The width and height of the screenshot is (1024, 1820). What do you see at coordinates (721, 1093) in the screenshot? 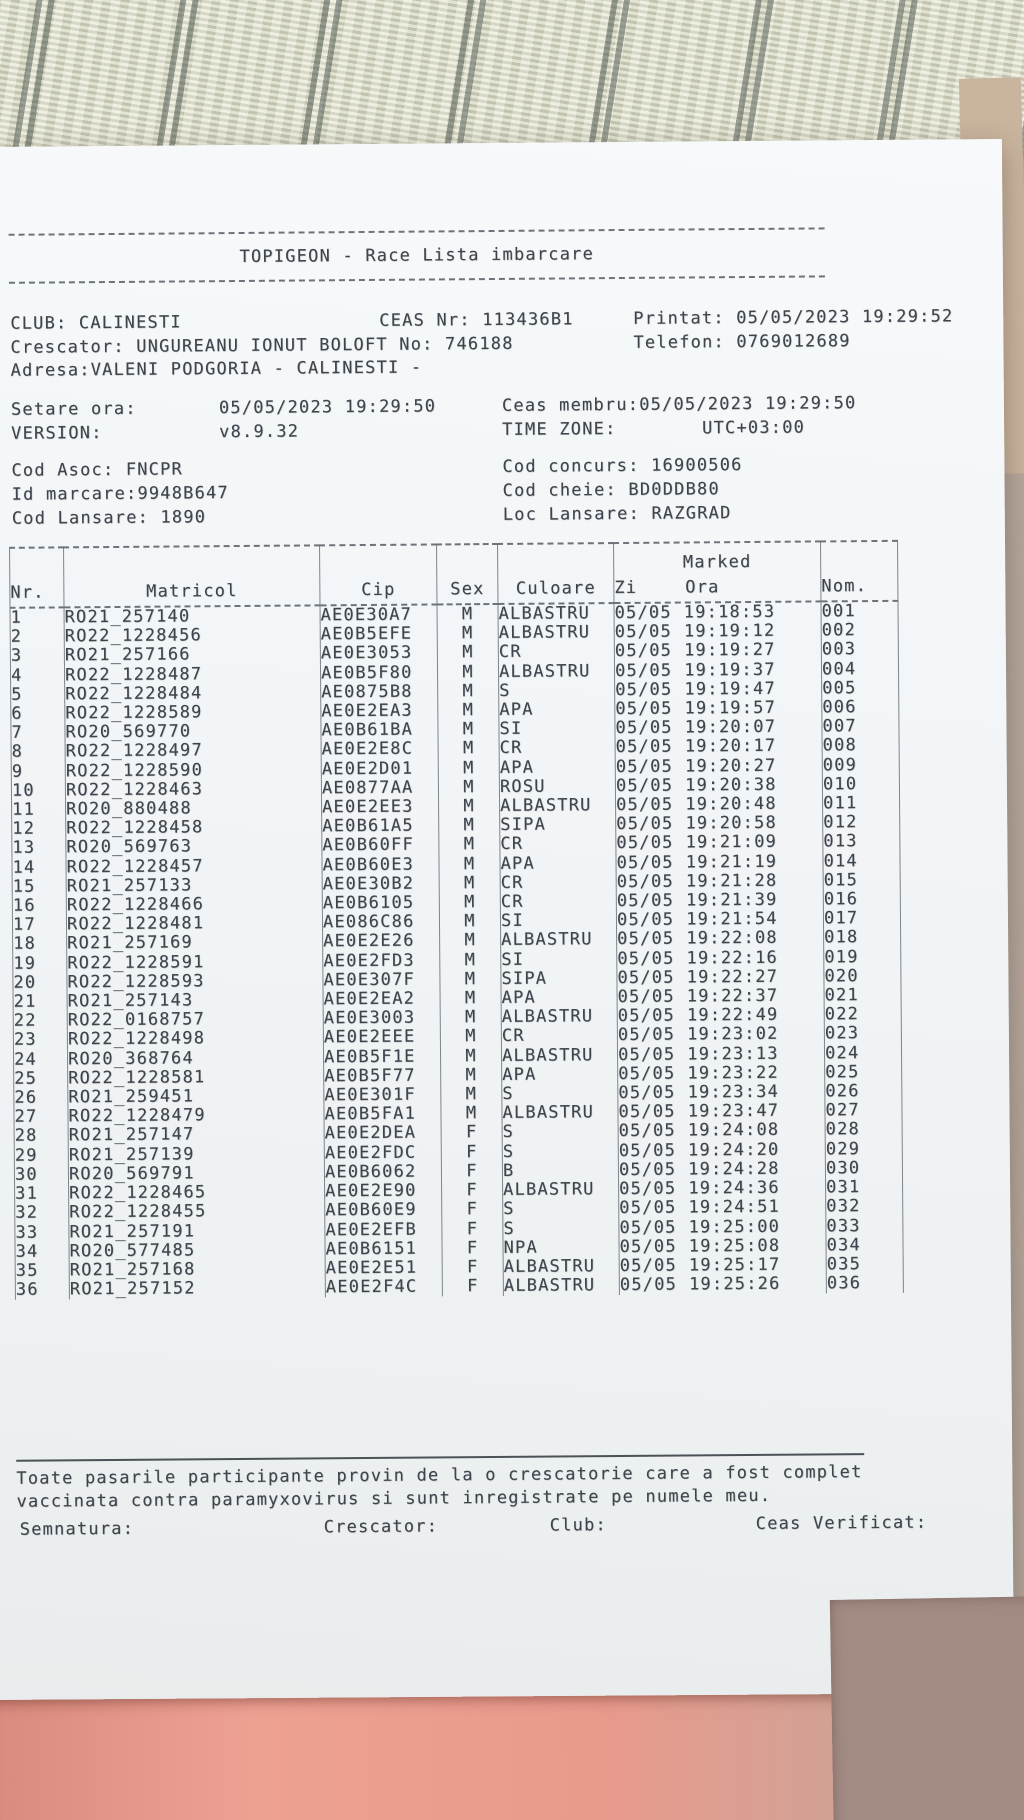
I see `cell-marked: 05/05 19:23:34` at bounding box center [721, 1093].